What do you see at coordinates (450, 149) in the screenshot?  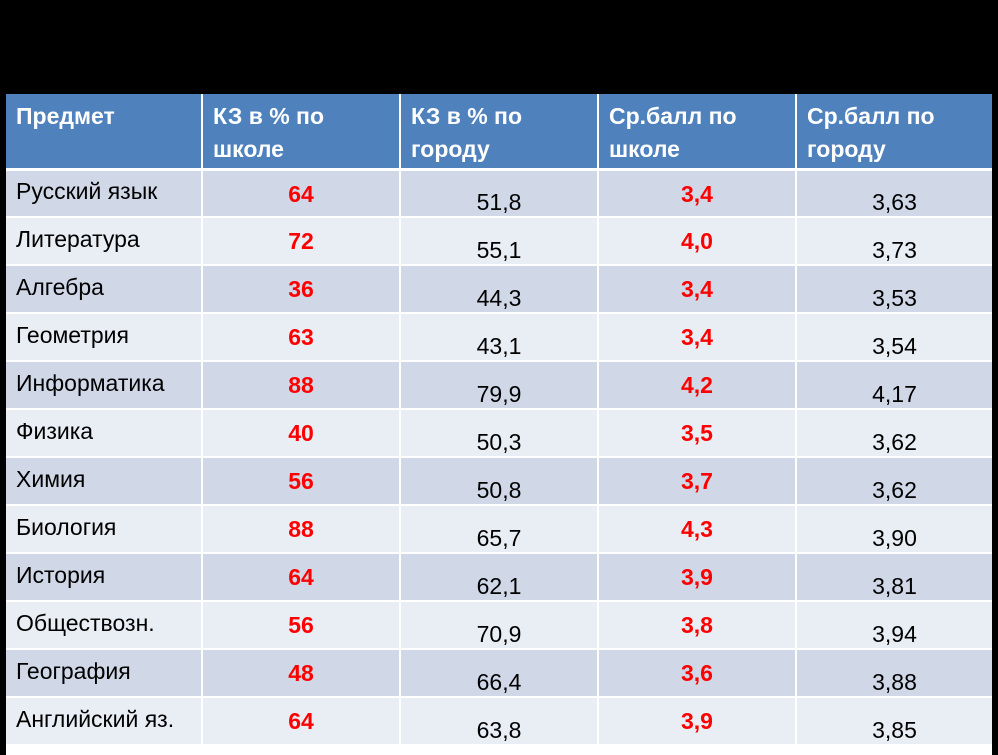 I see `header-kz-city-line2: городу` at bounding box center [450, 149].